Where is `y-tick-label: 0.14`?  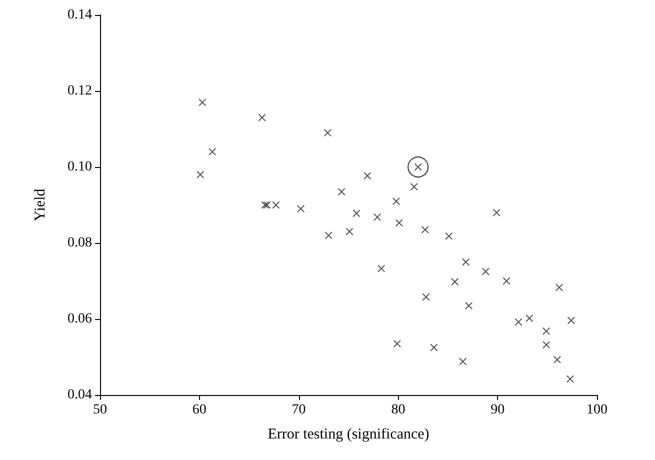
y-tick-label: 0.14 is located at coordinates (80, 15).